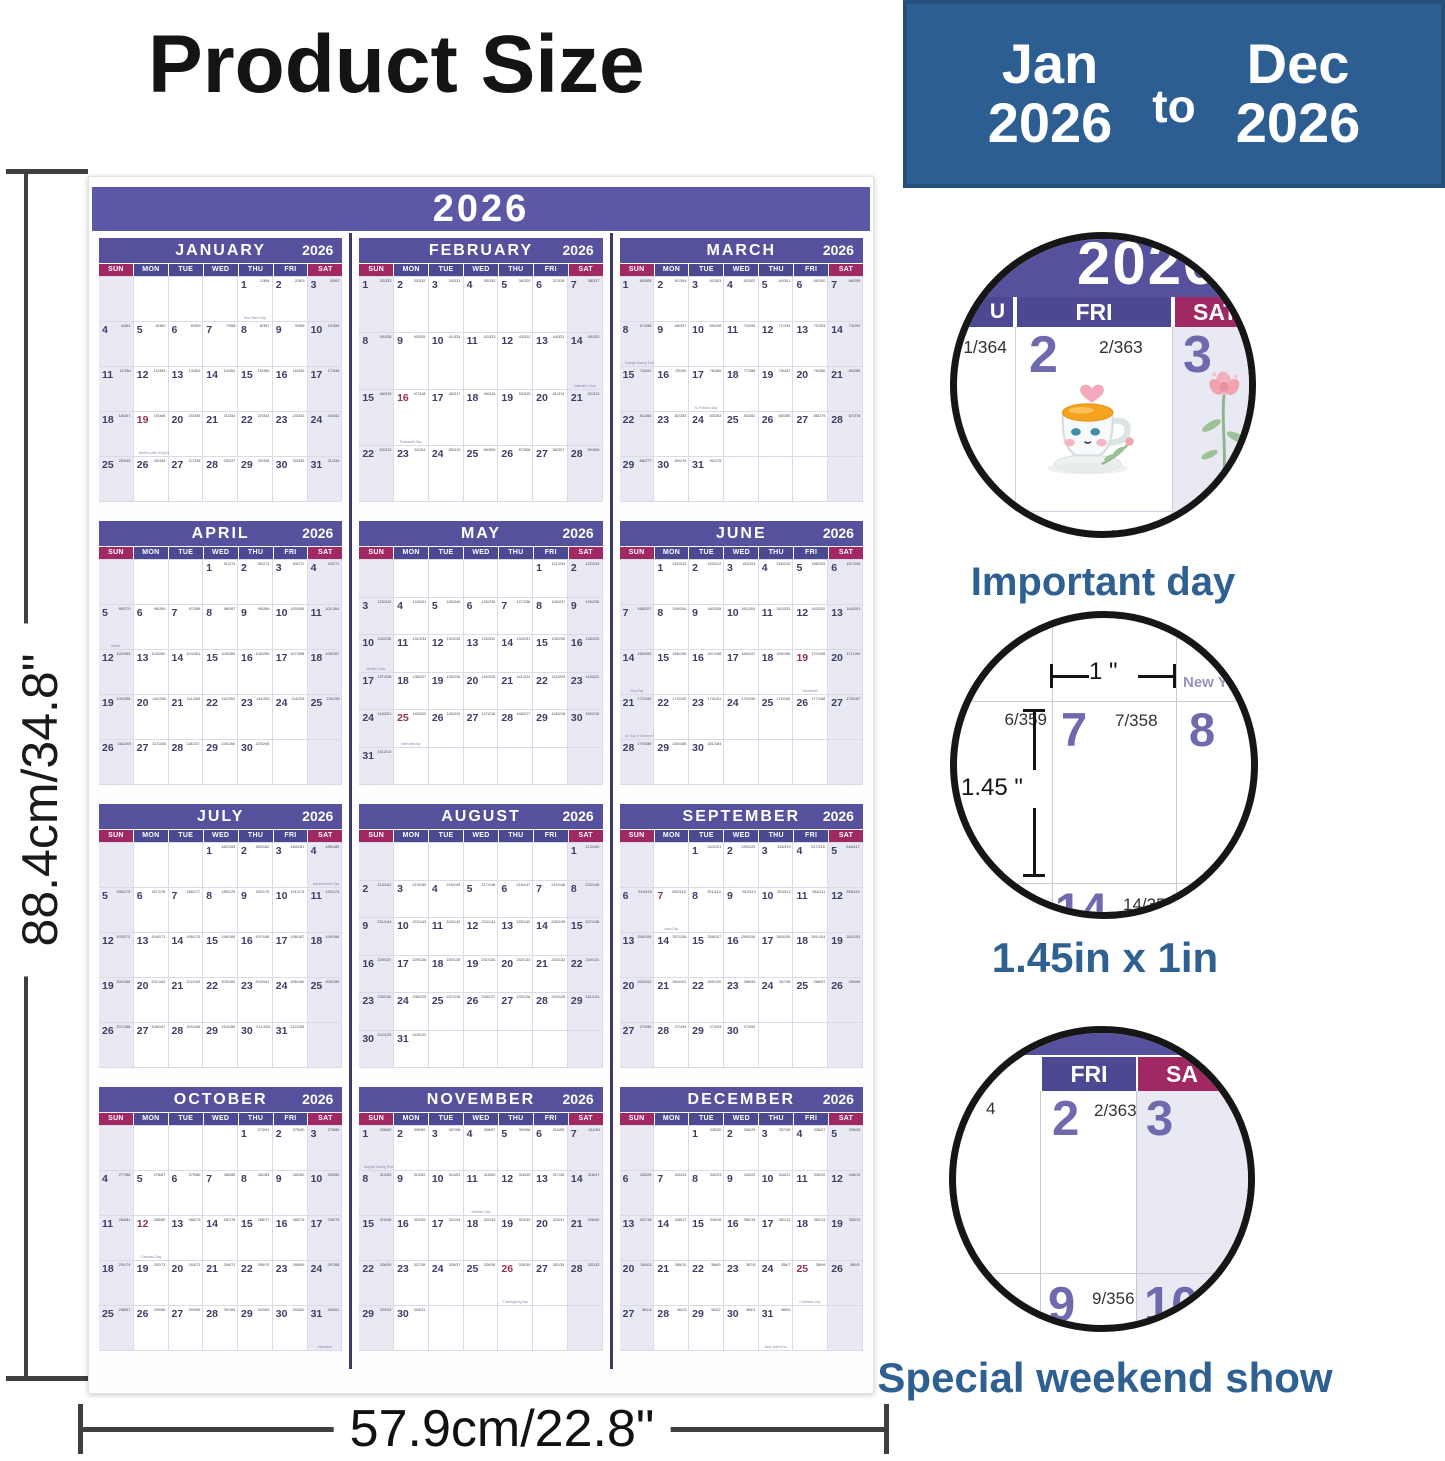 Image resolution: width=1445 pixels, height=1461 pixels. Describe the element at coordinates (776, 717) in the screenshot. I see `day-cell: 25 176/189` at that location.